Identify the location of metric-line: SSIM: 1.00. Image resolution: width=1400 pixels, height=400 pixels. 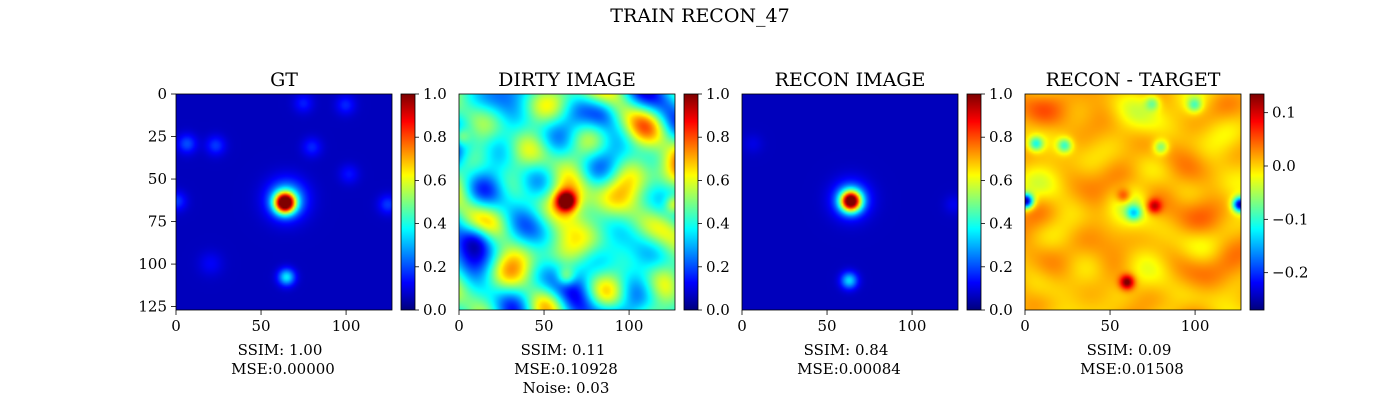
(280, 350).